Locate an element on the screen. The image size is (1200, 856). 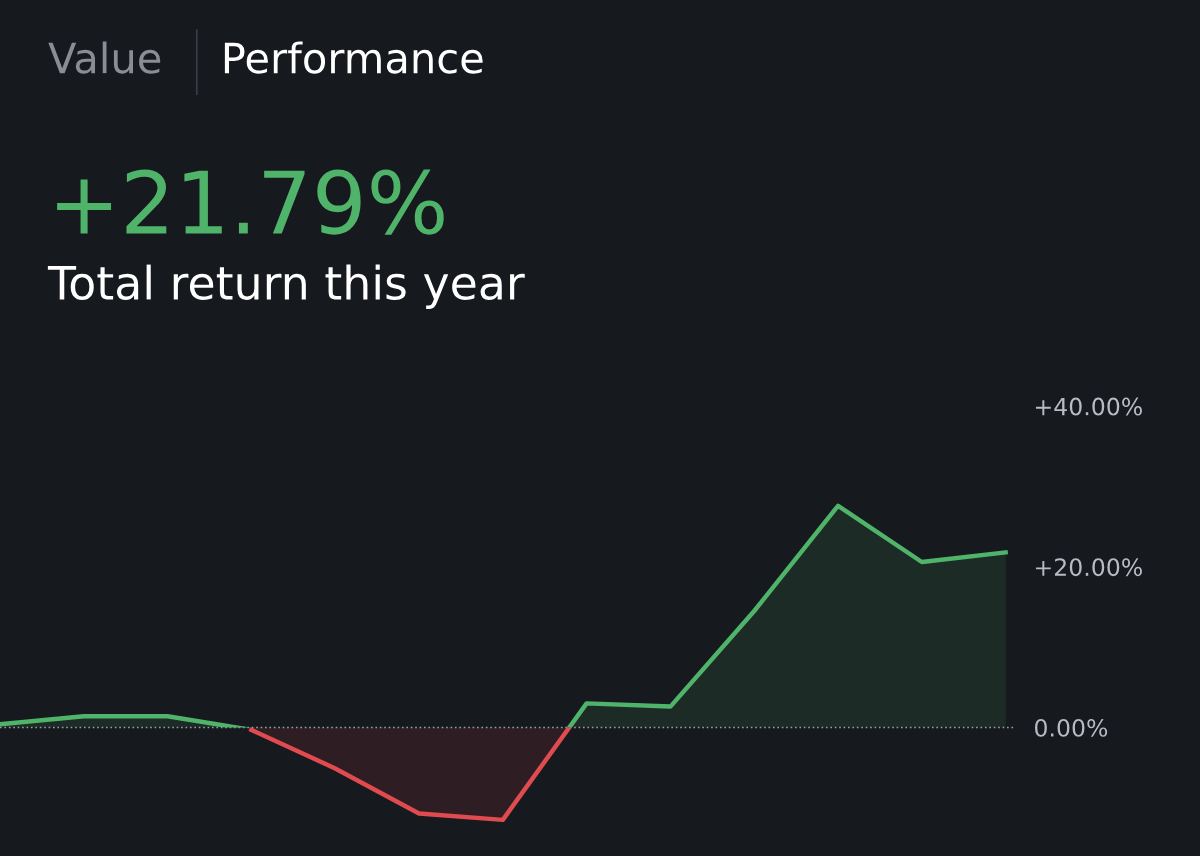
text: Performance is located at coordinates (353, 57).